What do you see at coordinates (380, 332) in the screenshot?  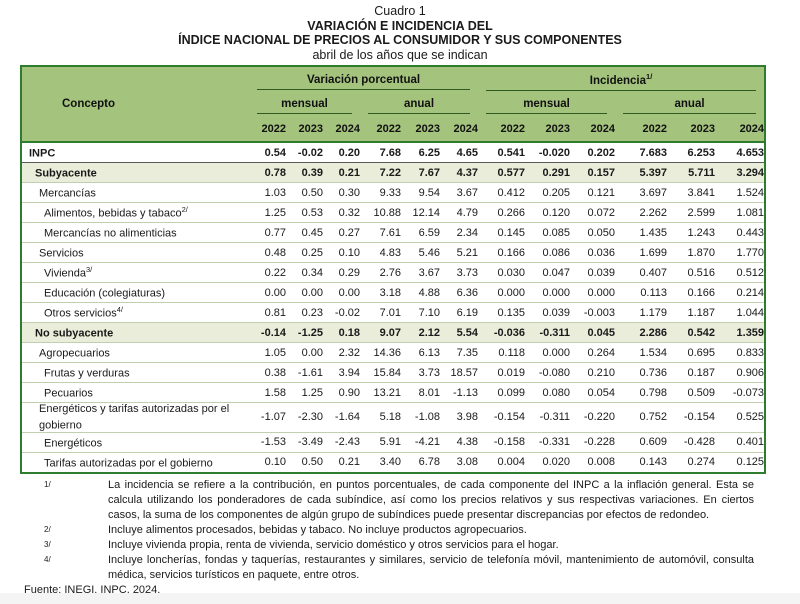 I see `cell-variacion-anual-2022: 9.07` at bounding box center [380, 332].